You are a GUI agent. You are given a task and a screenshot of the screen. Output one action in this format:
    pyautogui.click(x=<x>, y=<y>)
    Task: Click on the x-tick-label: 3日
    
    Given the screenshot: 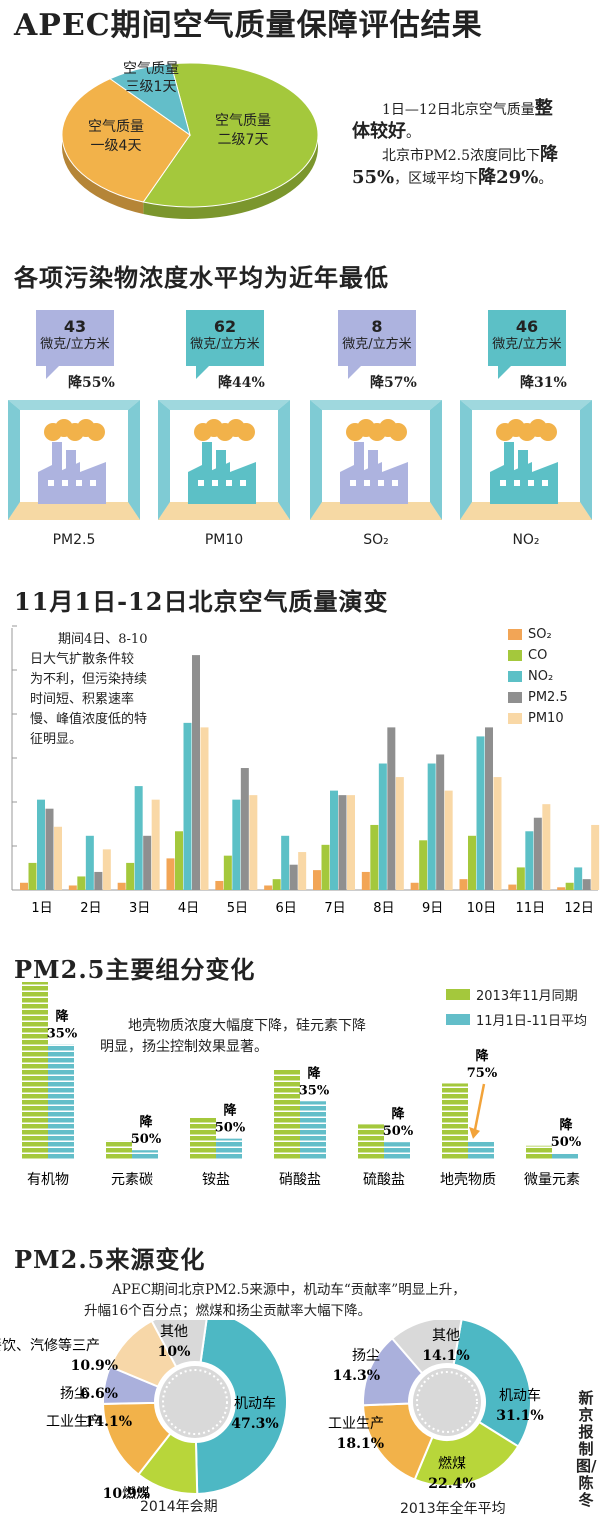 What is the action you would take?
    pyautogui.click(x=139, y=908)
    